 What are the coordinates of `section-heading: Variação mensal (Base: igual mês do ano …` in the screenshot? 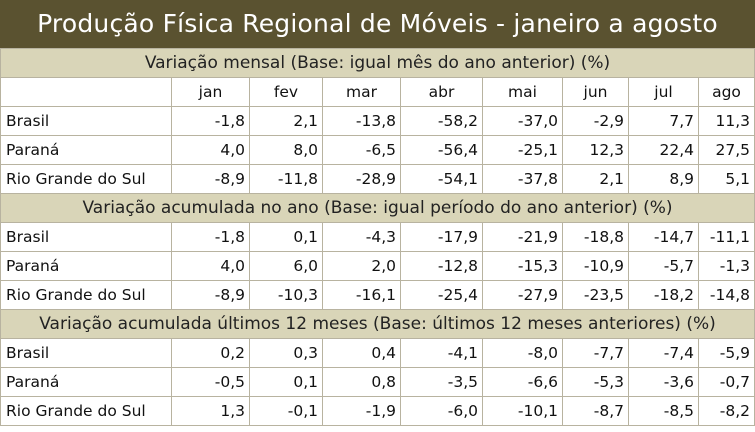 It's located at (377, 63).